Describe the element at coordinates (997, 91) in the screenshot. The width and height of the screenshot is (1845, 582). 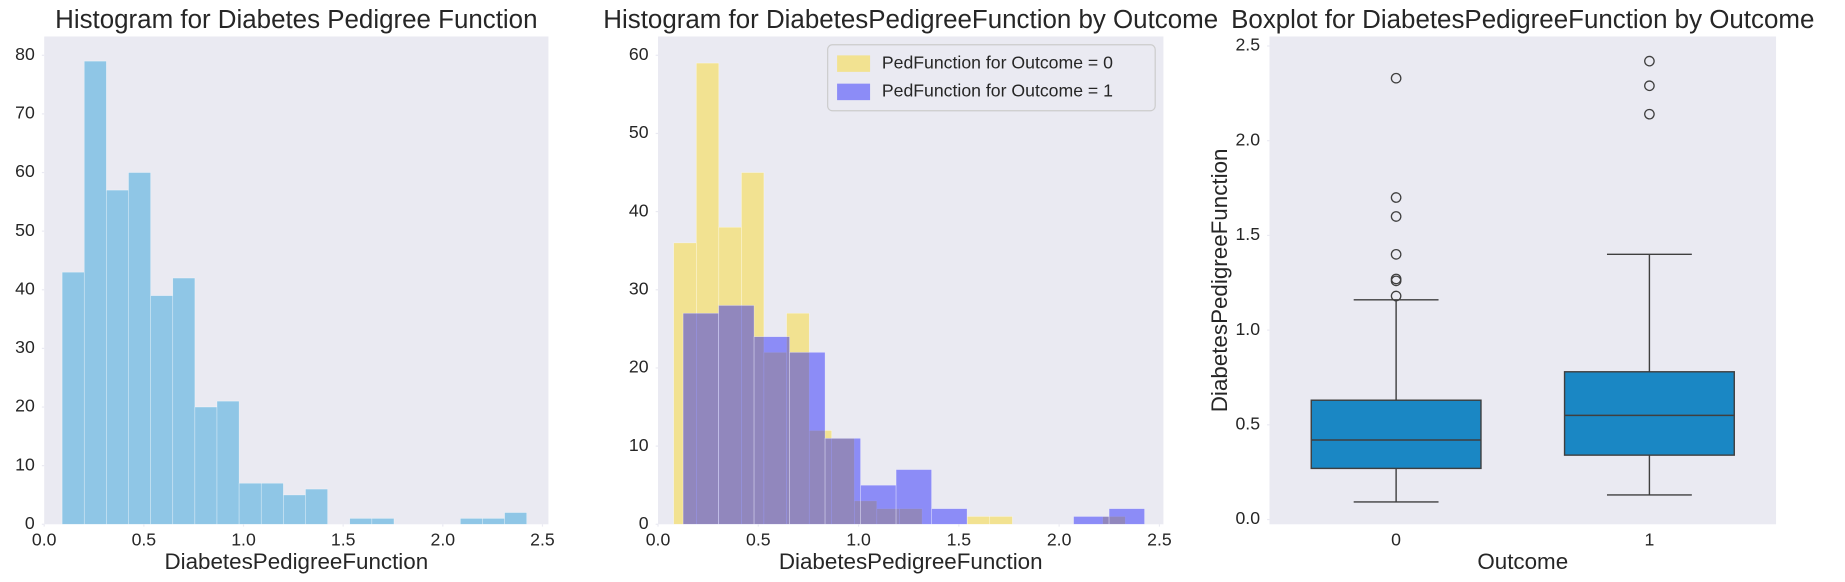
I see `legend-label: PedFunction for Outcome = 1` at that location.